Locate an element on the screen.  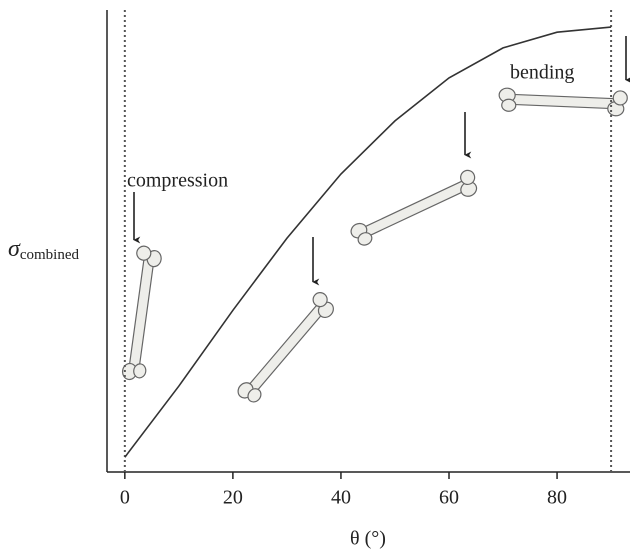
y-label: σcombined is located at coordinates (43, 250).